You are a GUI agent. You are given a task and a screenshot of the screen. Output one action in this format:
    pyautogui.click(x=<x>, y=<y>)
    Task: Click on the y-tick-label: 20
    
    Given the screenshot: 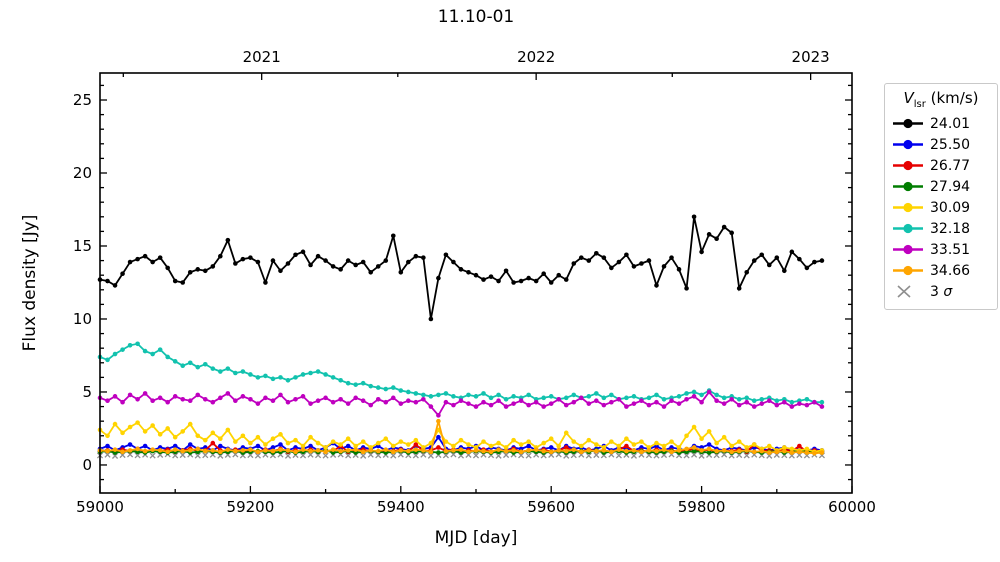 What is the action you would take?
    pyautogui.click(x=82, y=173)
    